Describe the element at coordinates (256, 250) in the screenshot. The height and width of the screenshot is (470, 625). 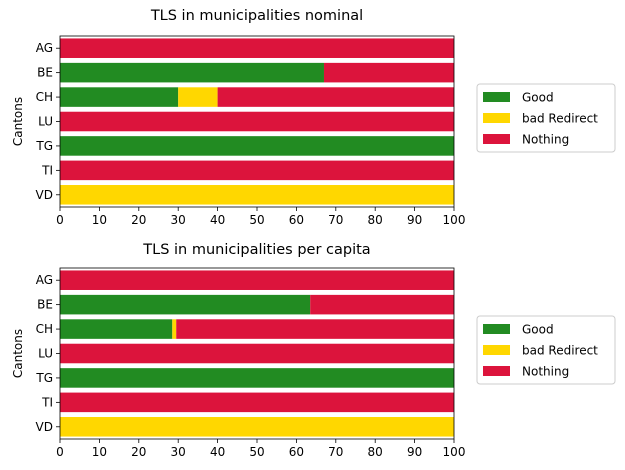
I see `chart-title: TLS in municipalities per capita` at that location.